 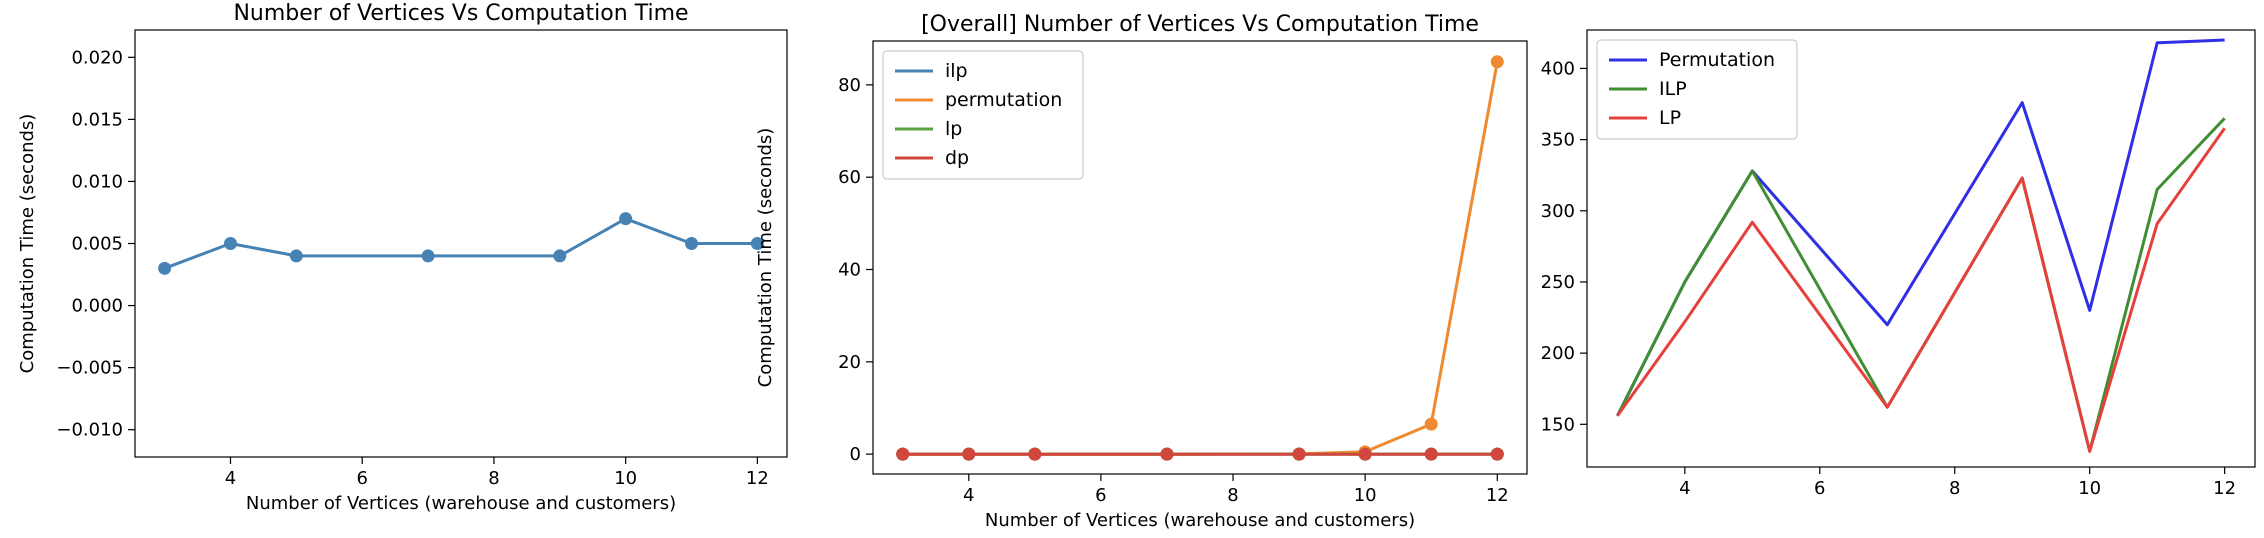 I want to click on y-tick-label: 0, so click(x=855, y=454).